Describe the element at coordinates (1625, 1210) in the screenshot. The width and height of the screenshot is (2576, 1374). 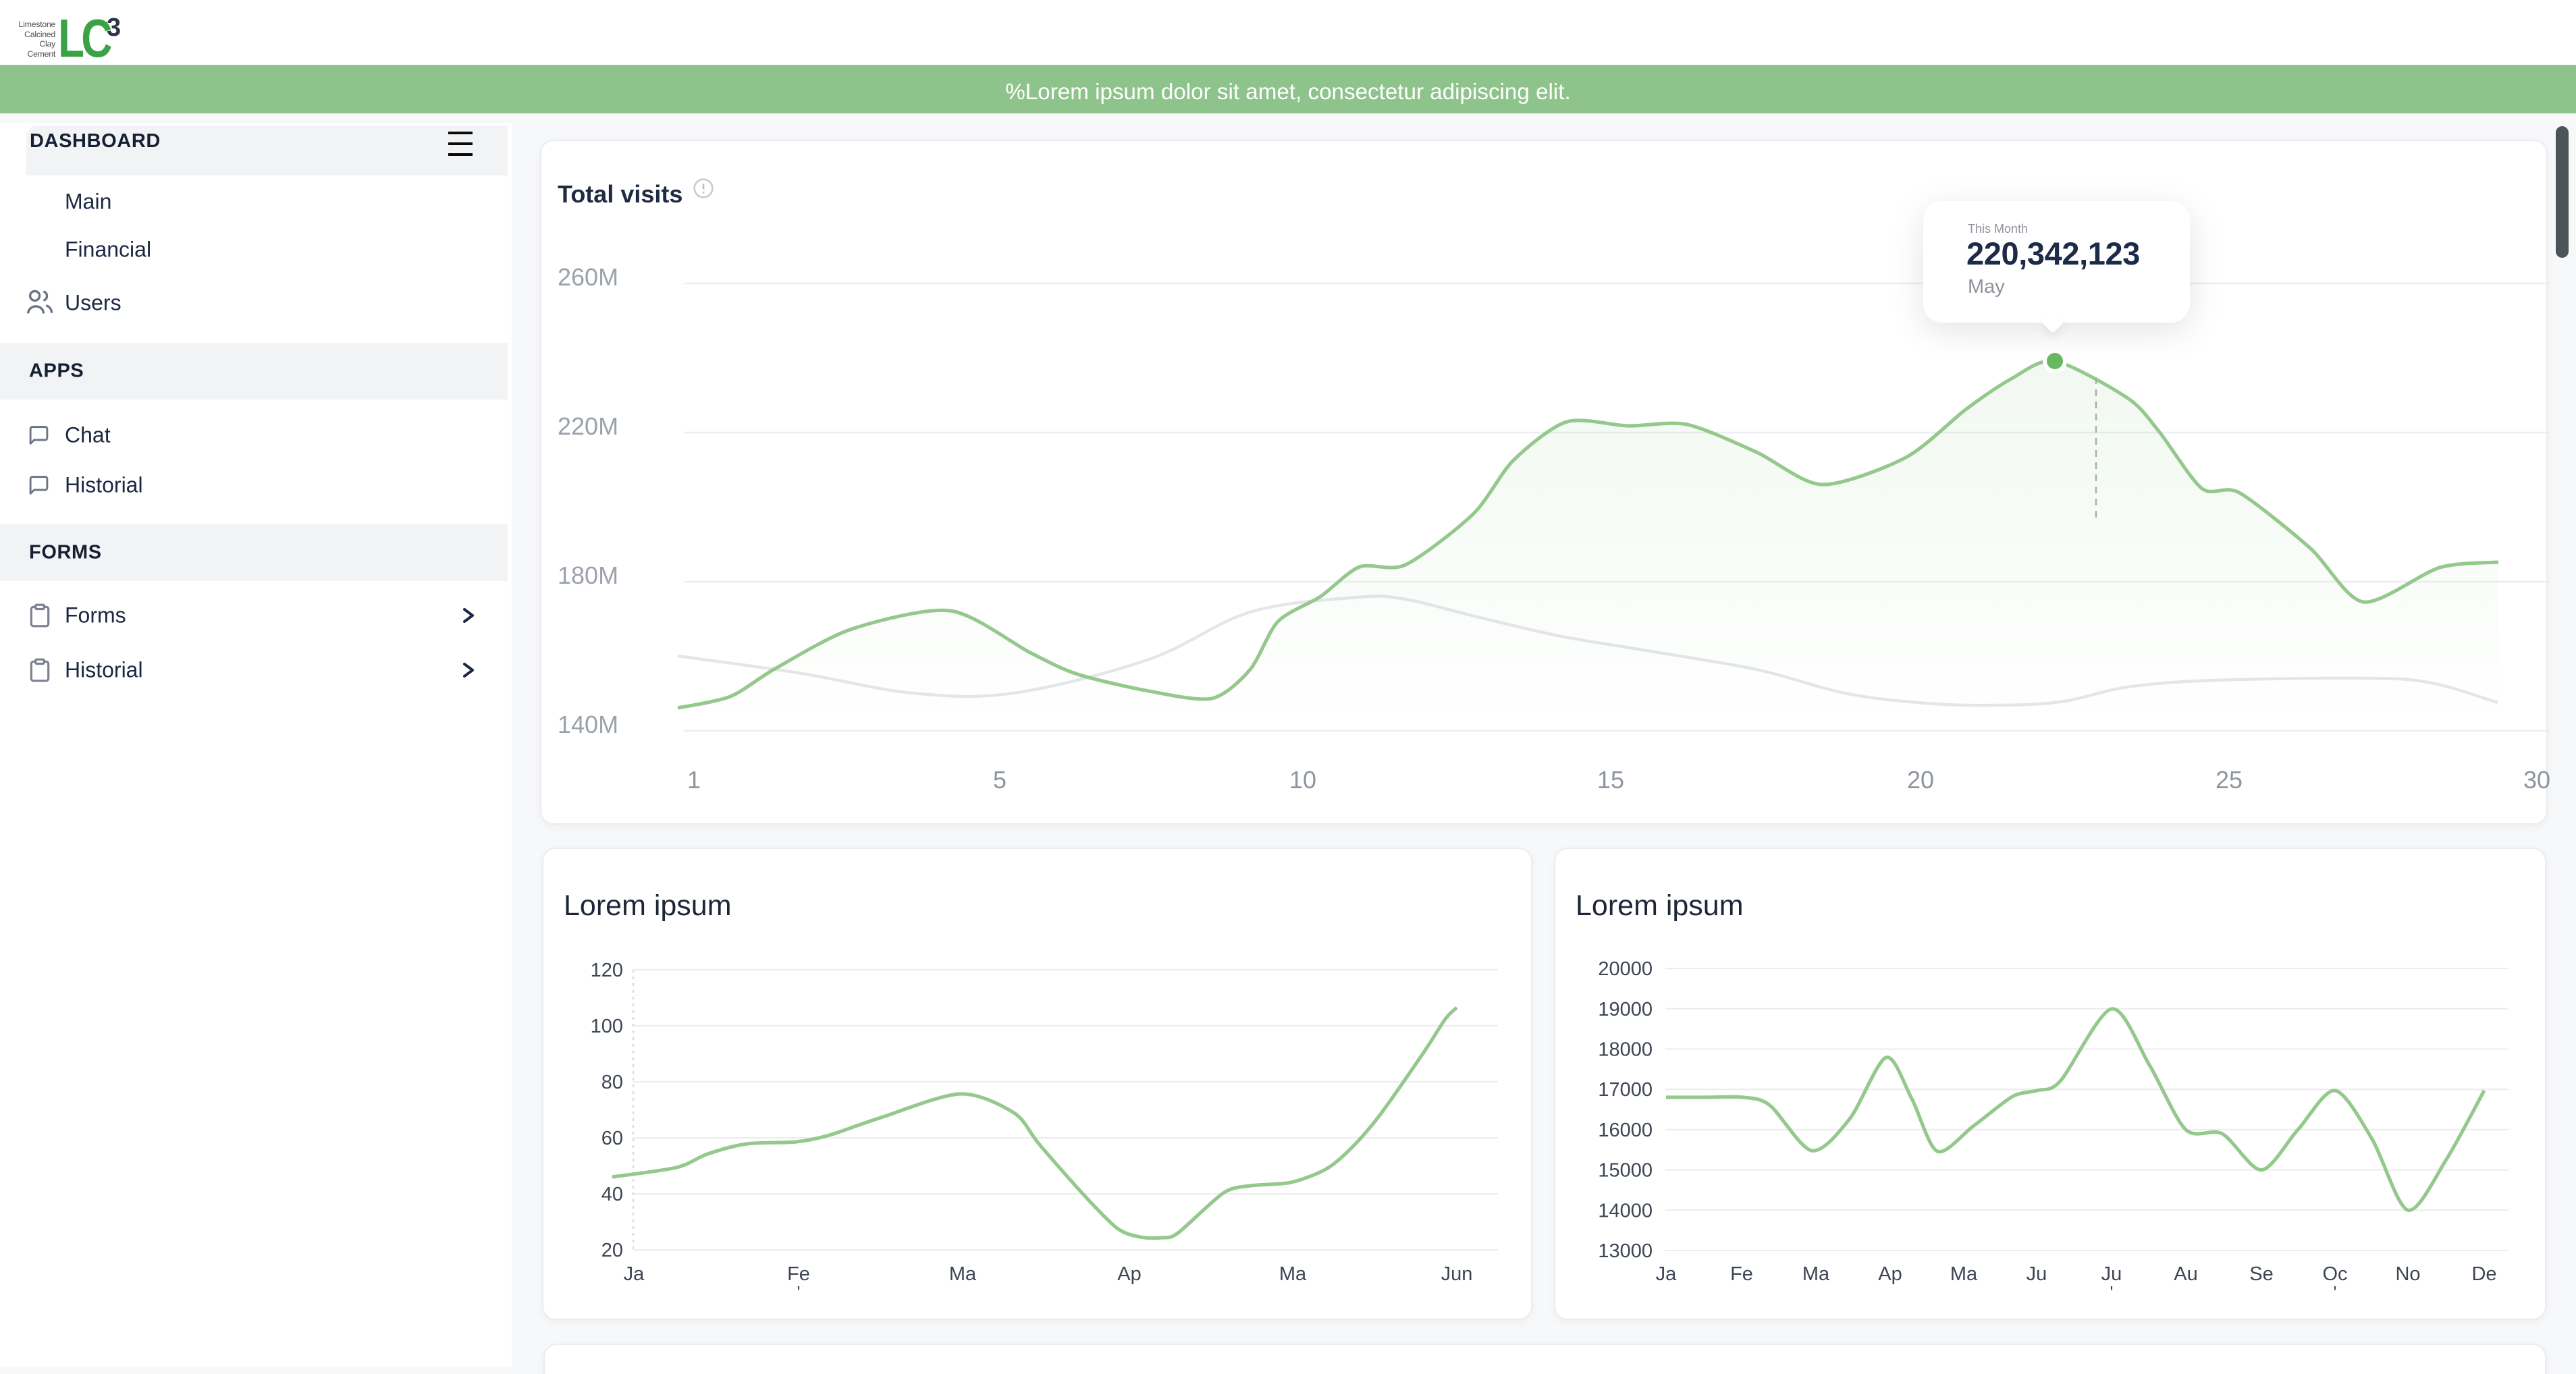
I see `svg-text: 14000` at that location.